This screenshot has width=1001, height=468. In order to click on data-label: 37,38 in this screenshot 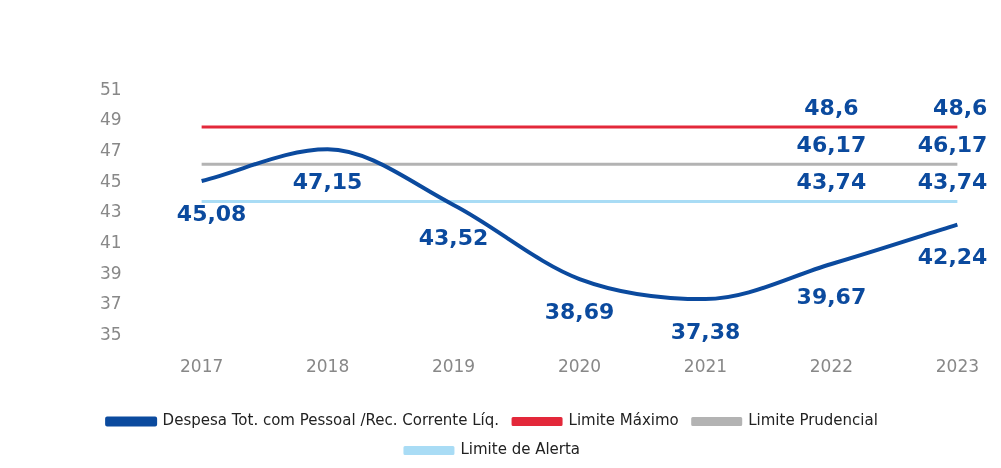, I will do `click(705, 331)`.